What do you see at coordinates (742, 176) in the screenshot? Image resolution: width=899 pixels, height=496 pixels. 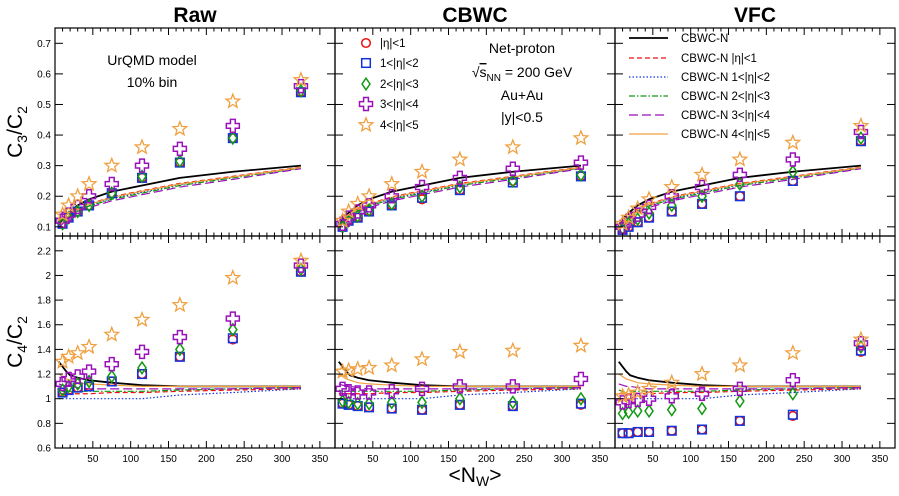 I see `panel-vfc-c3c2` at bounding box center [742, 176].